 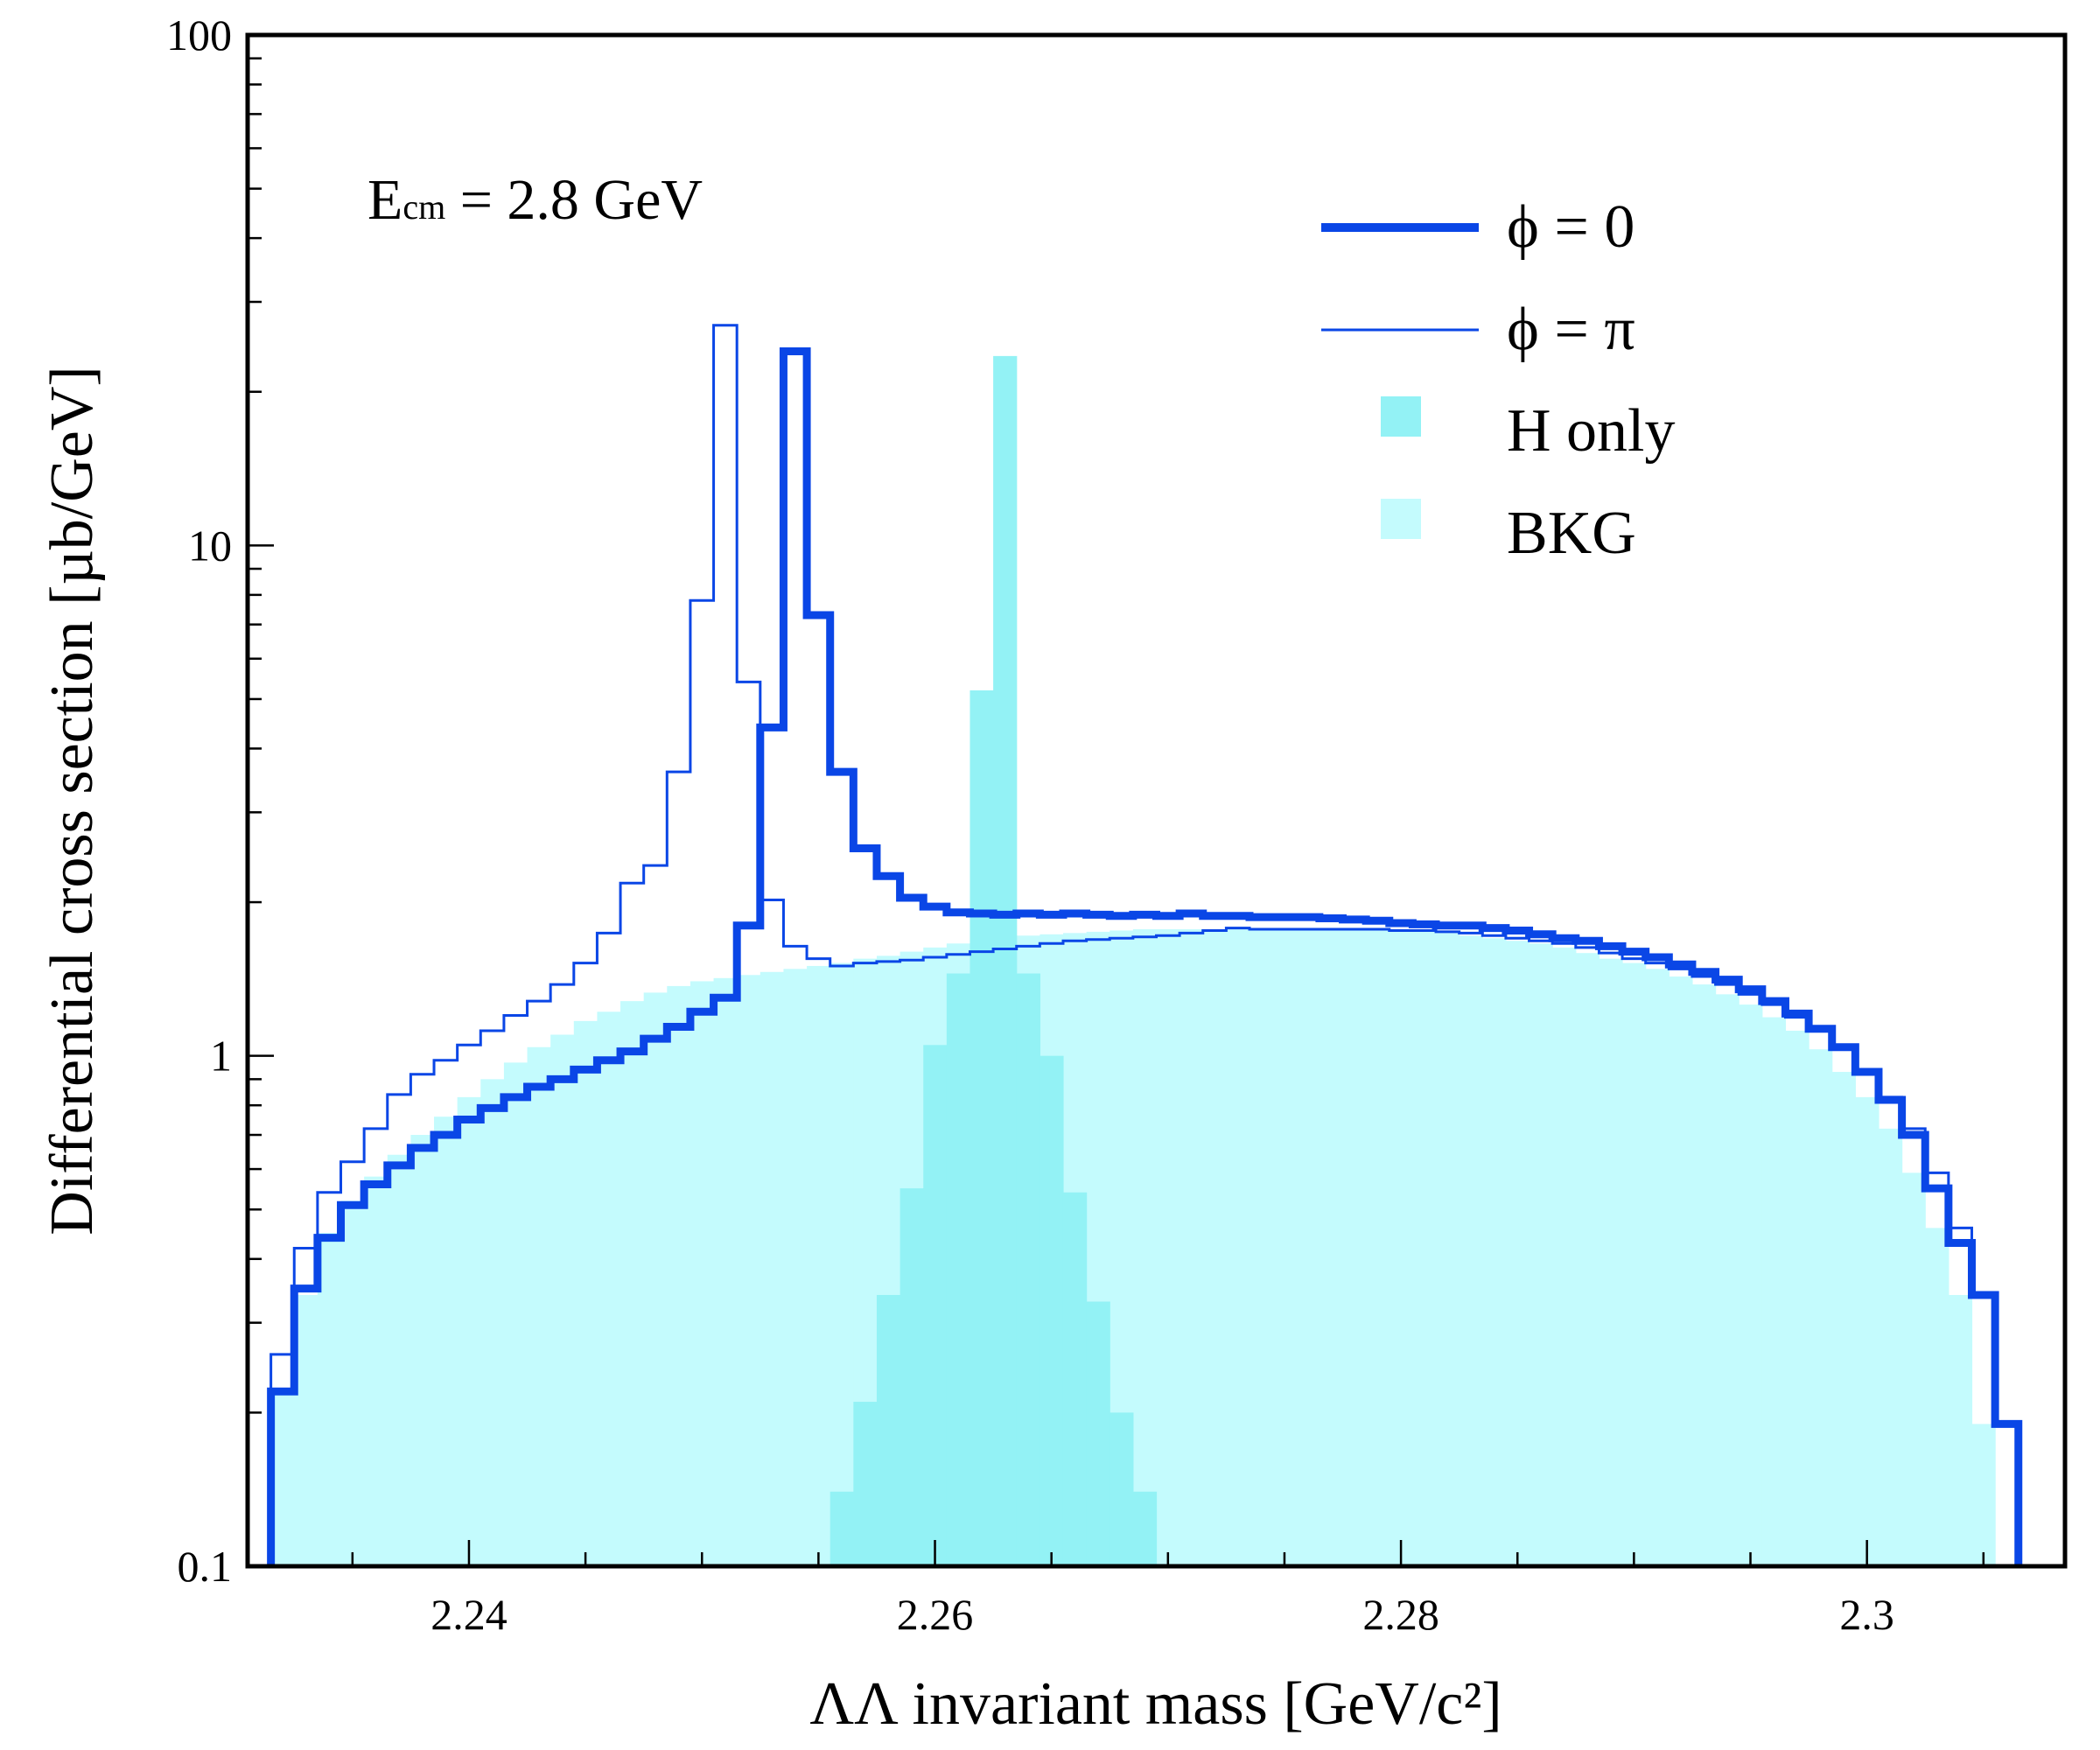 What do you see at coordinates (1571, 533) in the screenshot?
I see `legend-label: BKG` at bounding box center [1571, 533].